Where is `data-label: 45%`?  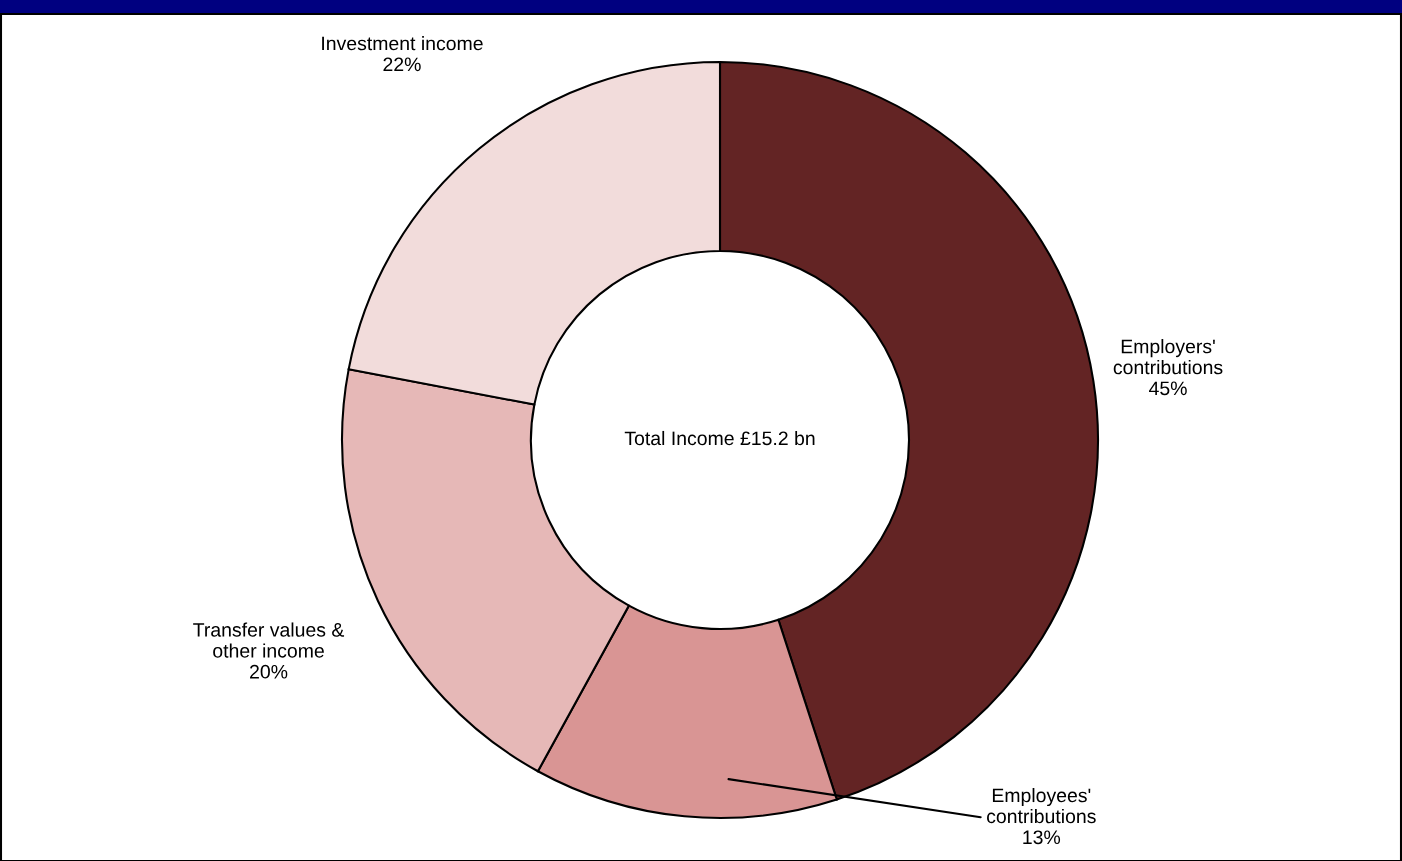 data-label: 45% is located at coordinates (1168, 388).